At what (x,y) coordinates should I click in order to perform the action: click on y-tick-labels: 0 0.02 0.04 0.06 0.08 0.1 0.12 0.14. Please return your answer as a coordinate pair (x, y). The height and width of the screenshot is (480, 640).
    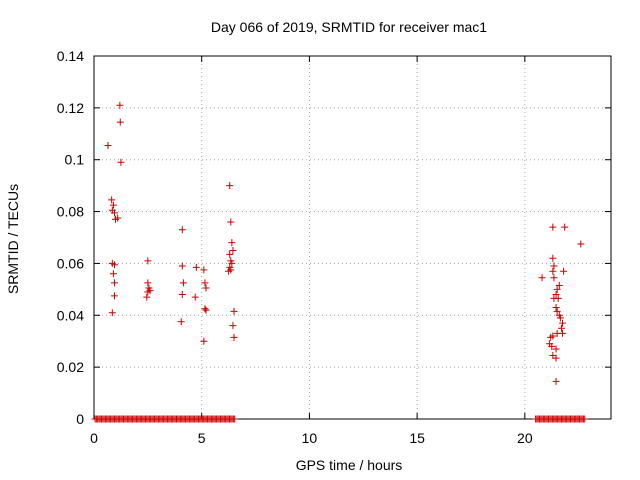
    Looking at the image, I should click on (70, 237).